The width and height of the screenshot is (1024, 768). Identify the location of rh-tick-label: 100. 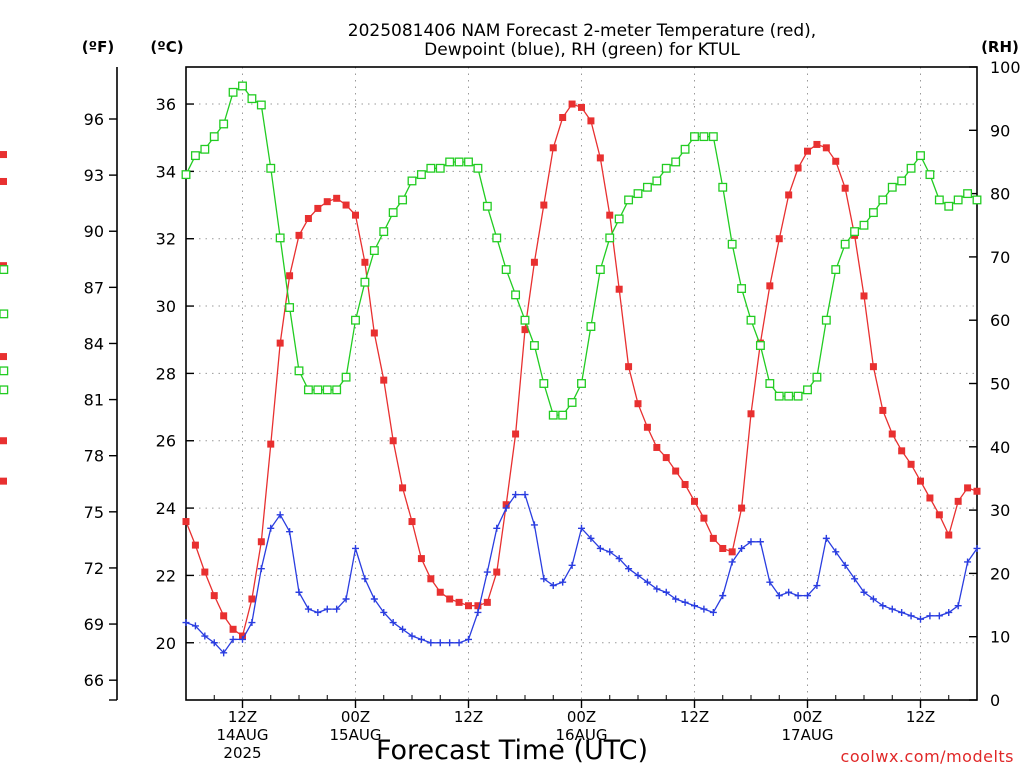
(1005, 67).